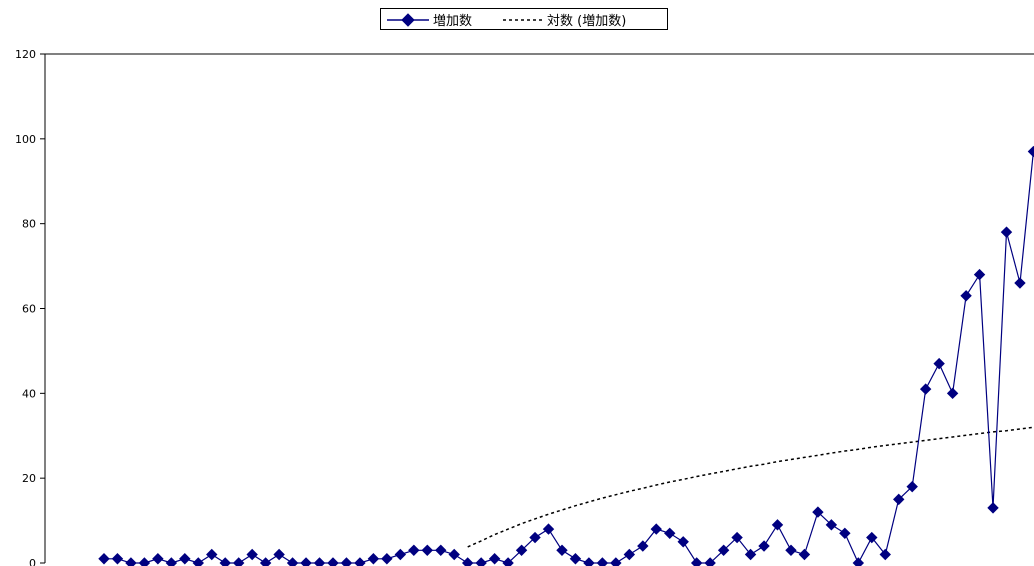  What do you see at coordinates (408, 20) in the screenshot?
I see `legend-series-marker` at bounding box center [408, 20].